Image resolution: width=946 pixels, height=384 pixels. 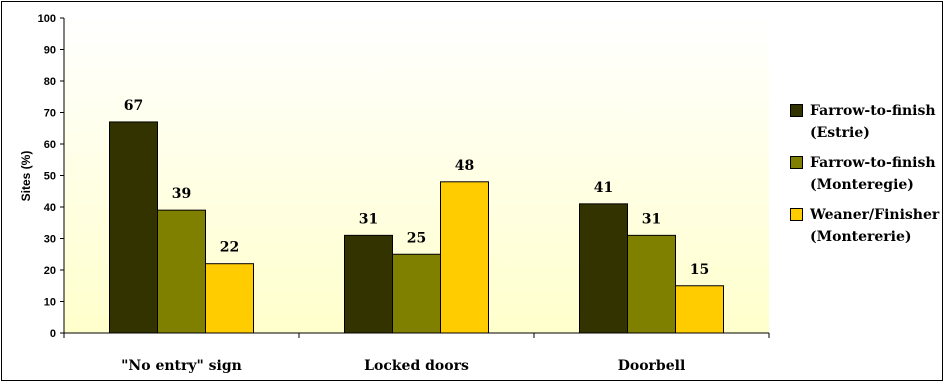 I want to click on legend-label-line2: (Monteregie), so click(x=862, y=185).